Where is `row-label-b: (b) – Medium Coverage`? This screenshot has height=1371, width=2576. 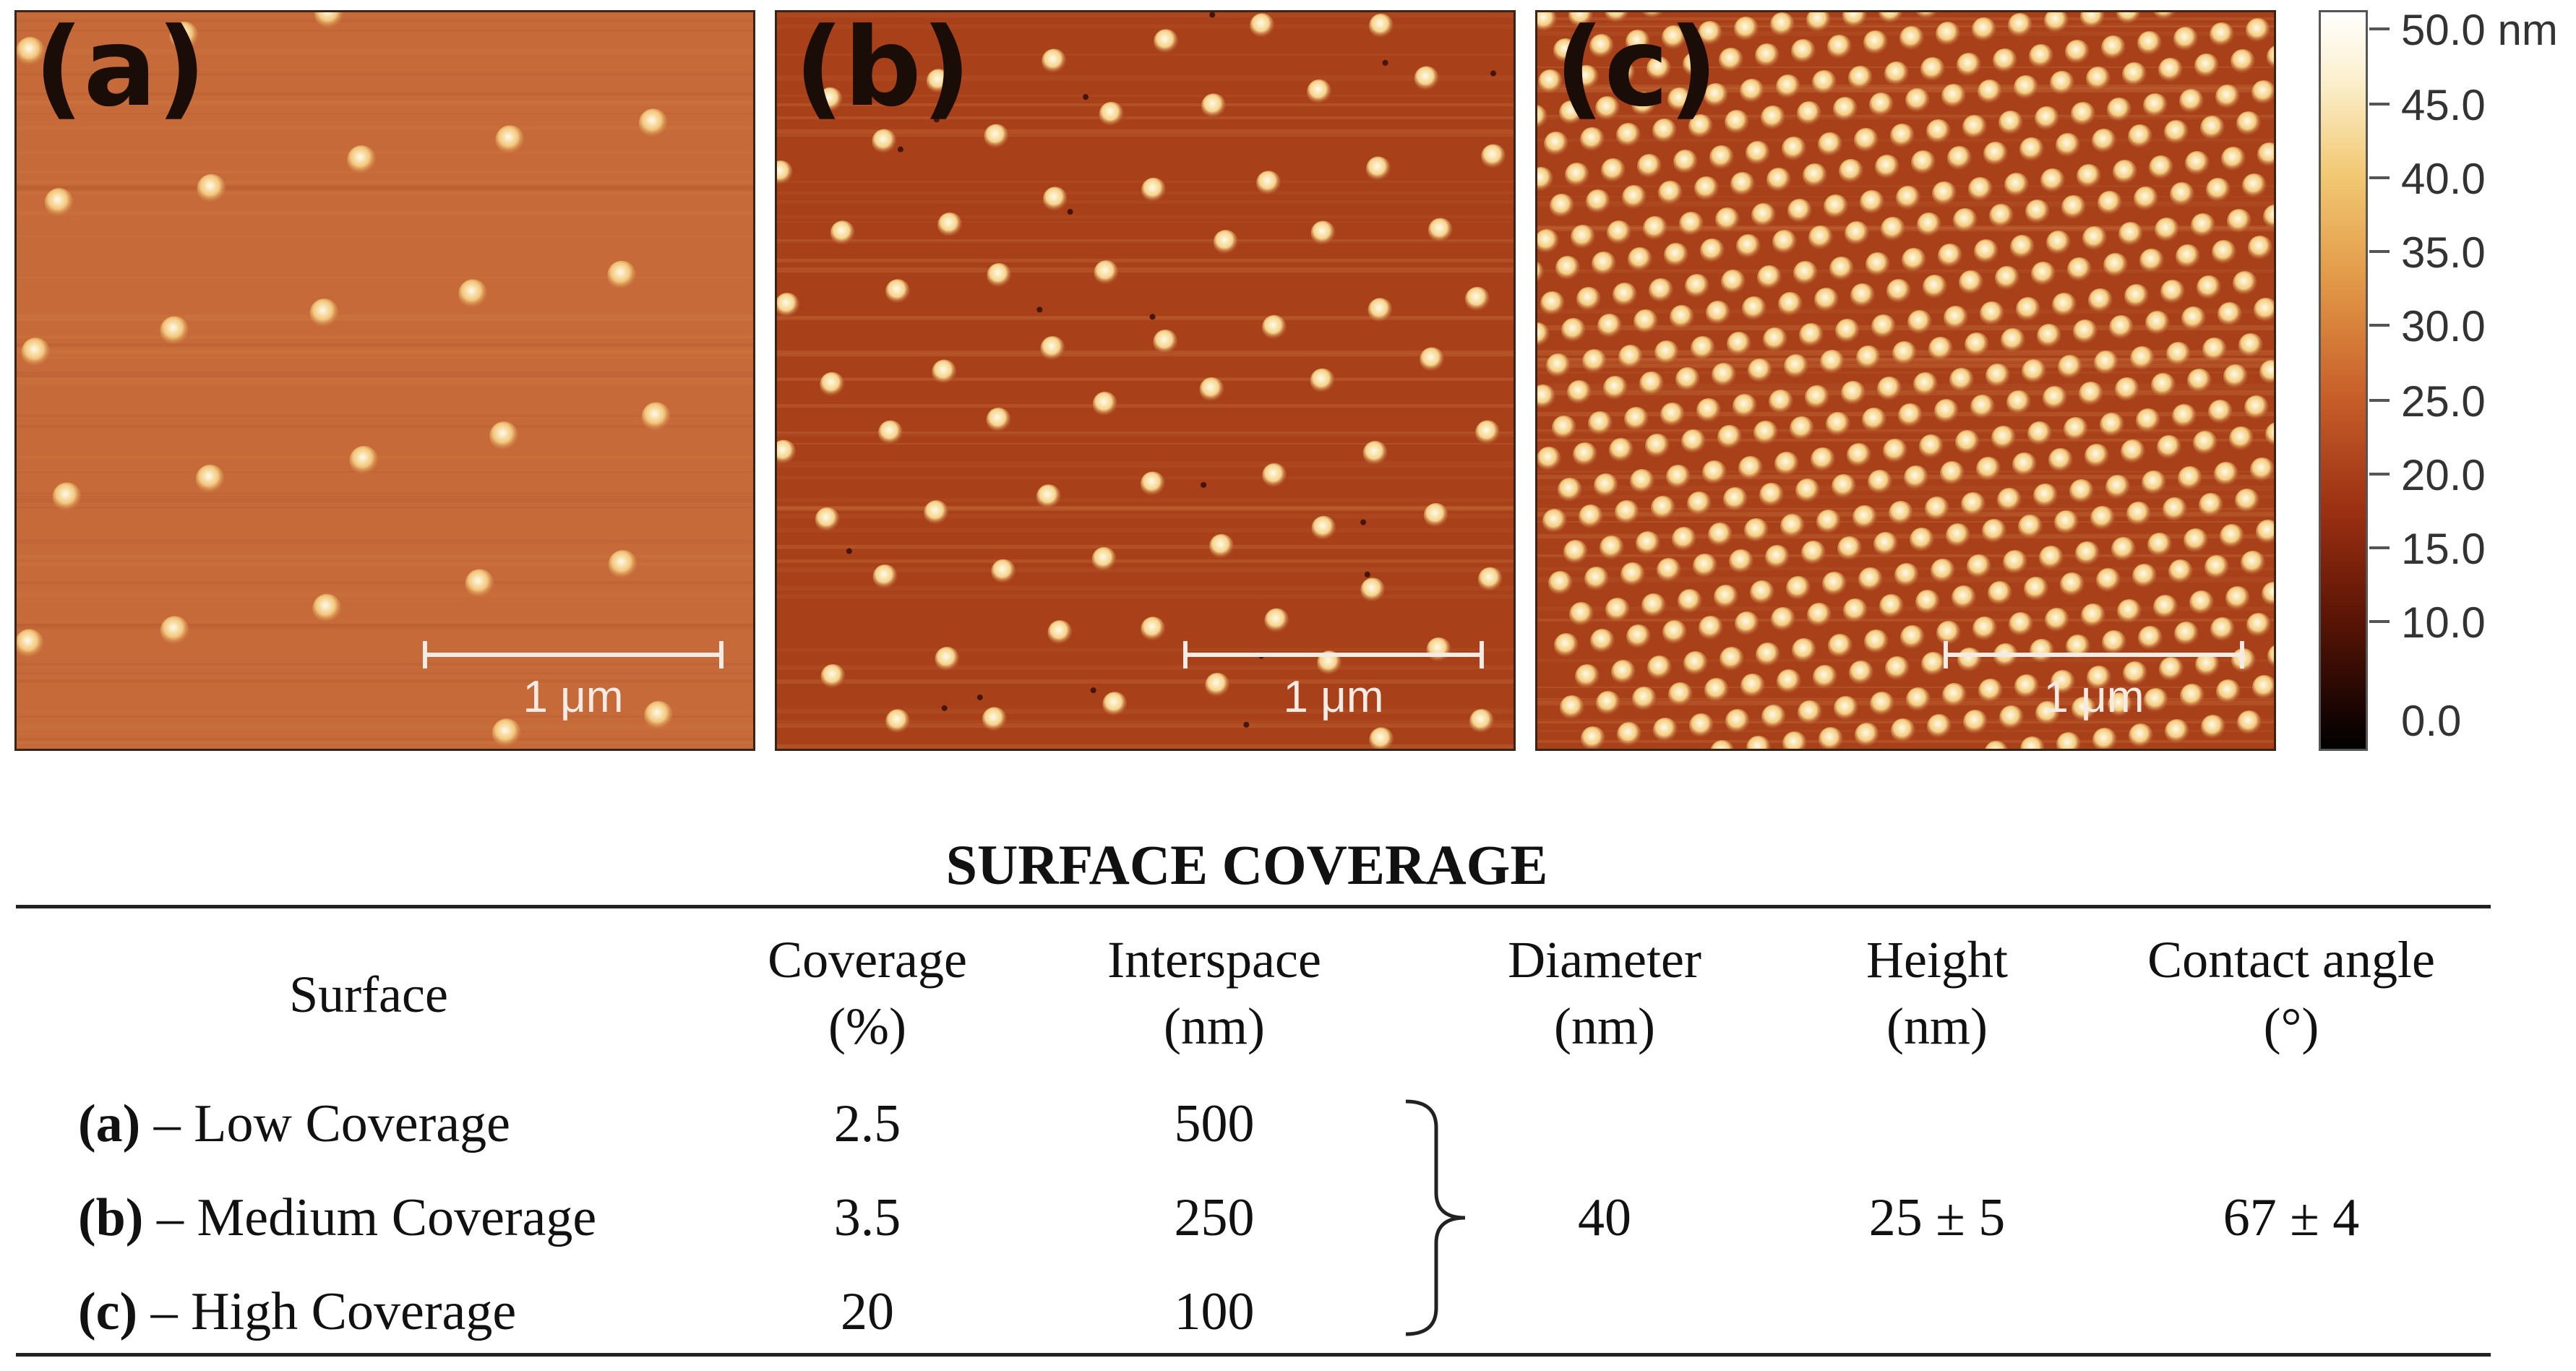
row-label-b: (b) – Medium Coverage is located at coordinates (337, 1218).